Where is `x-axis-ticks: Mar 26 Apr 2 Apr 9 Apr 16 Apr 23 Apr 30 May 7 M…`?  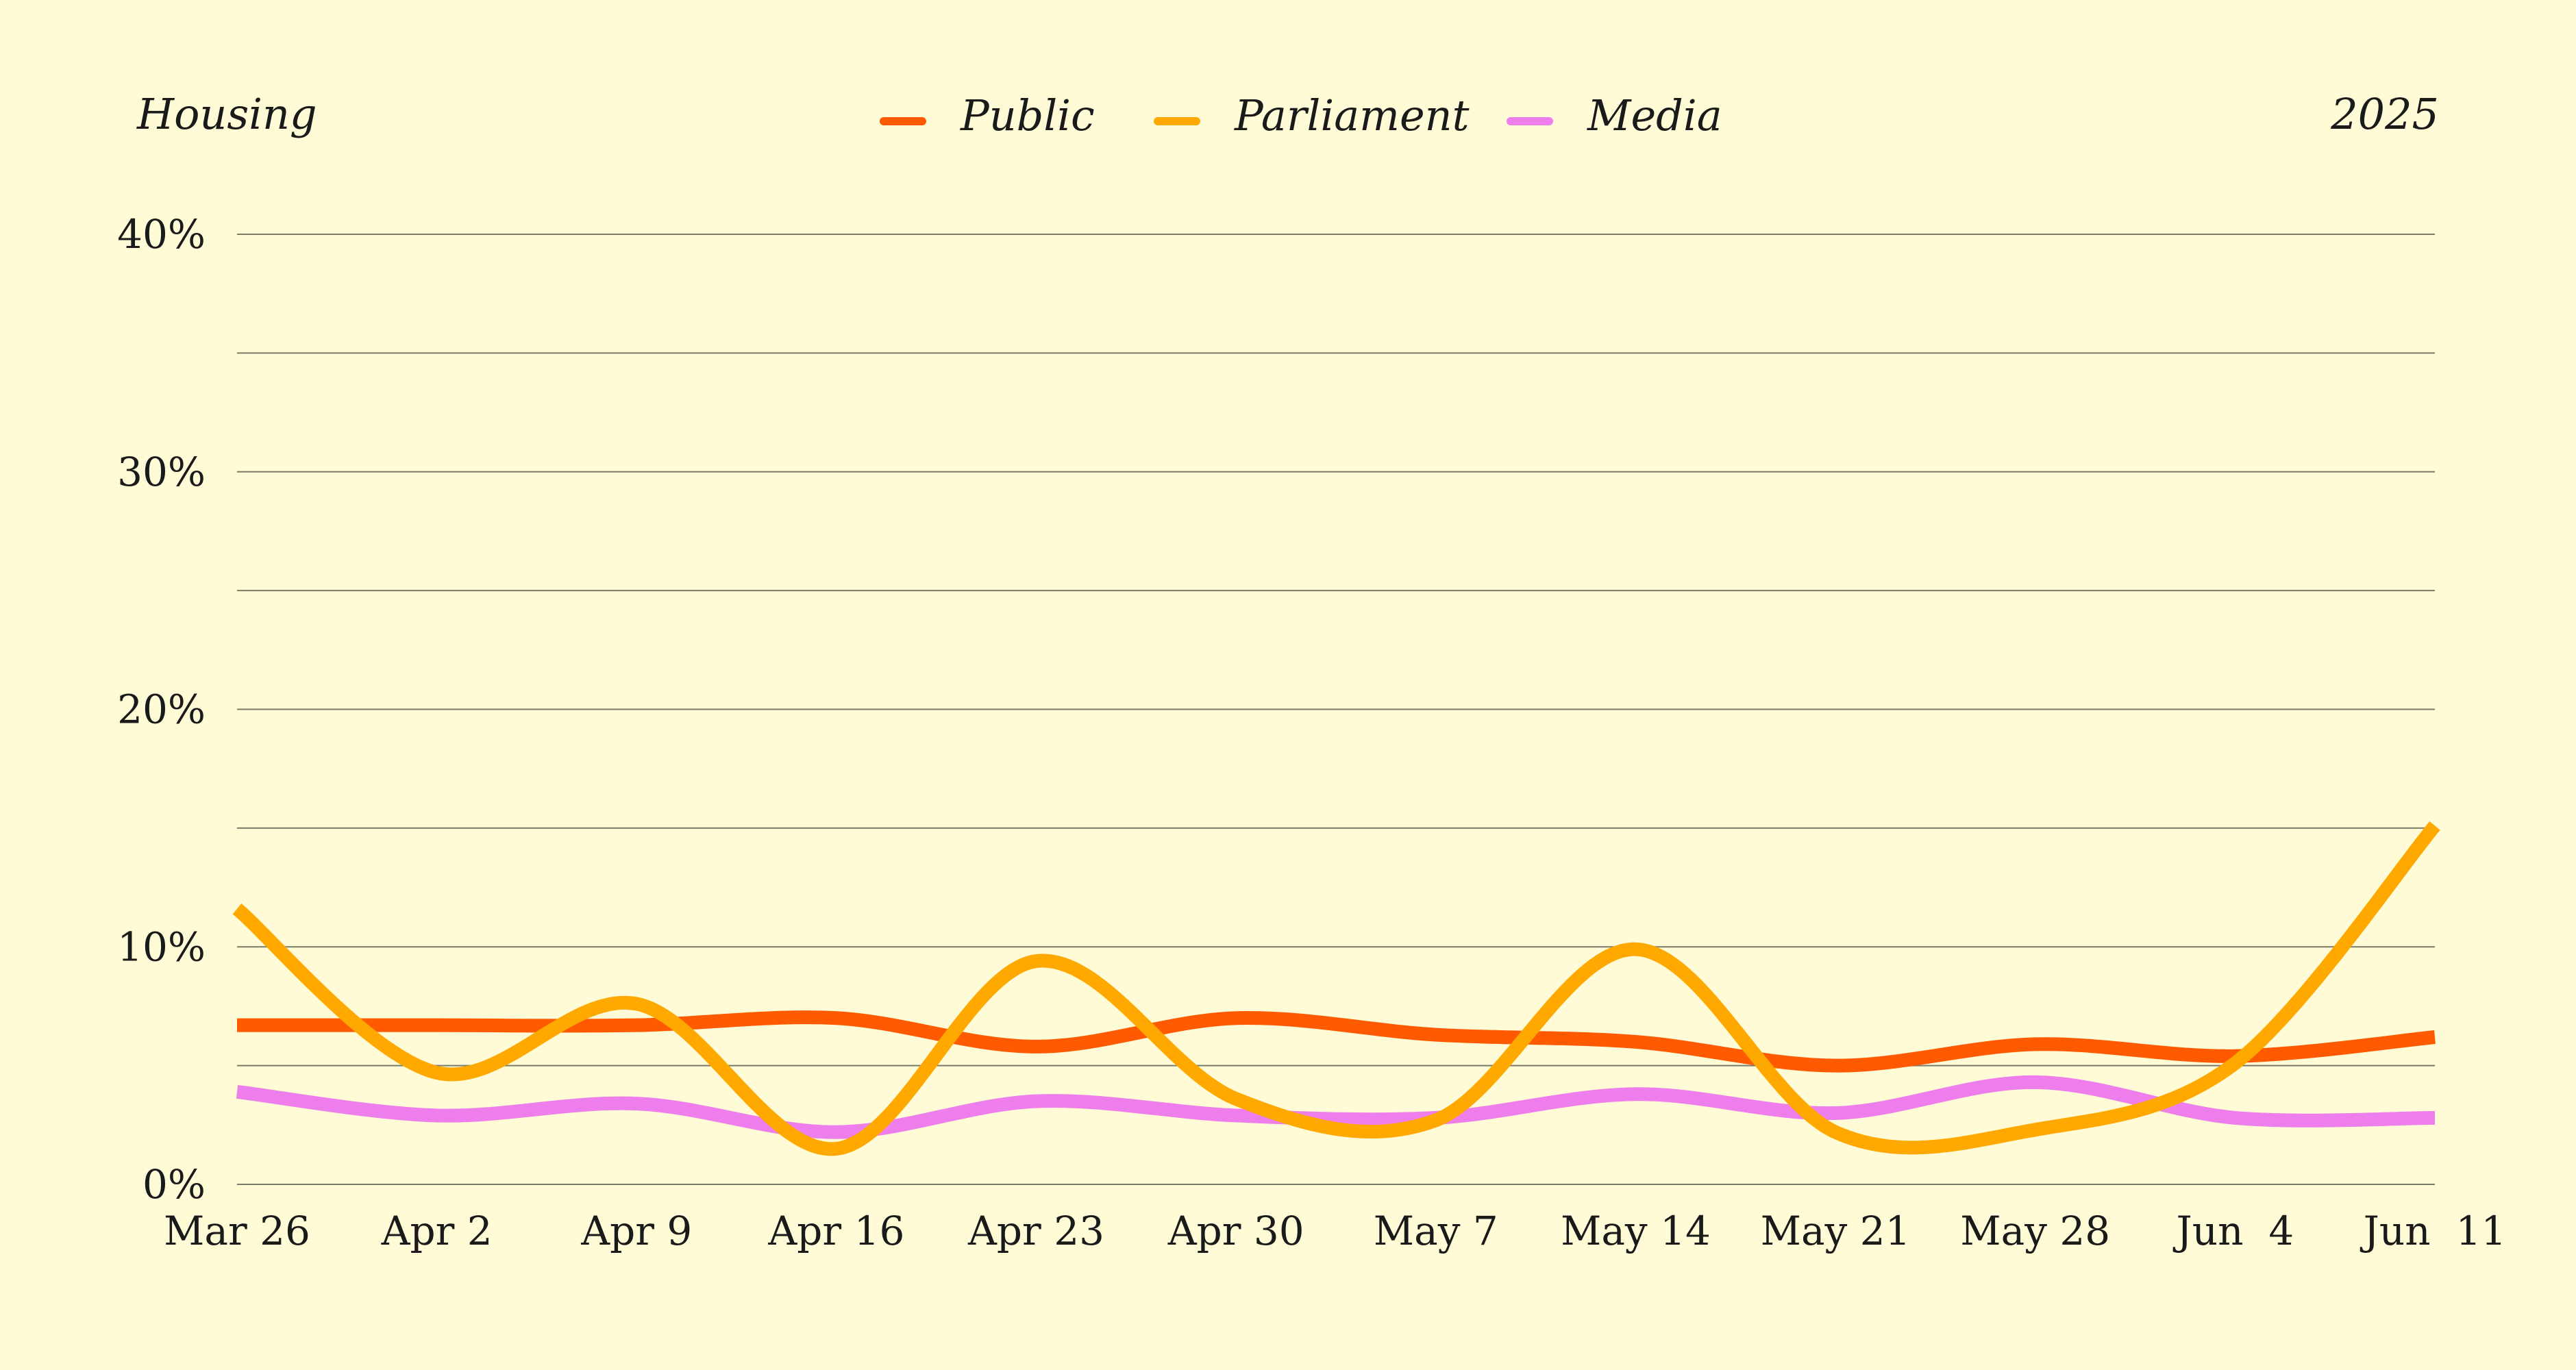 x-axis-ticks: Mar 26 Apr 2 Apr 9 Apr 16 Apr 23 Apr 30 May 7 M… is located at coordinates (1335, 1231).